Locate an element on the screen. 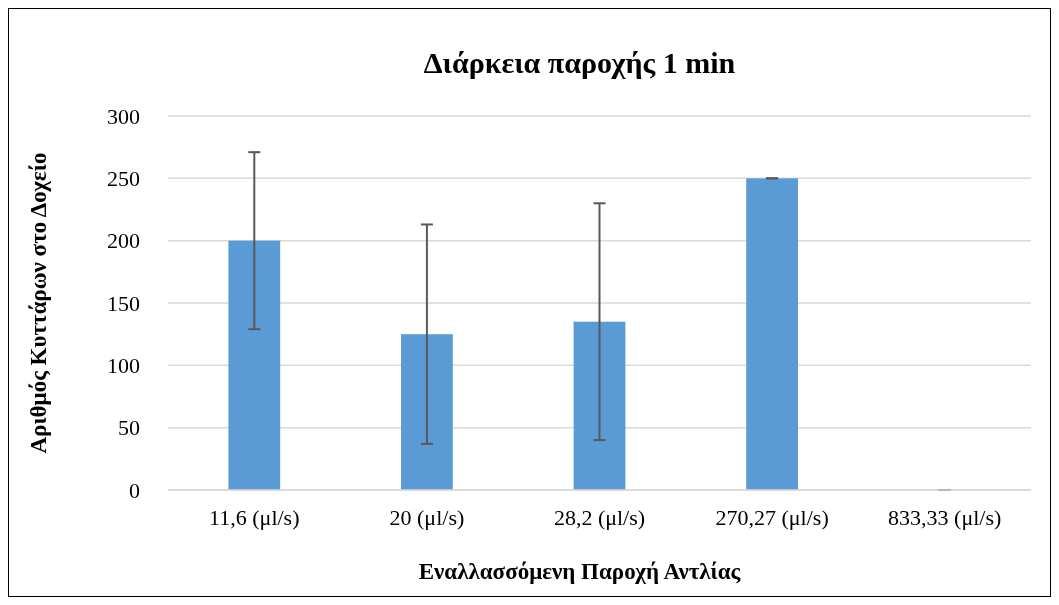 Image resolution: width=1059 pixels, height=605 pixels. x-tick-label: 11,6 (μl/s) is located at coordinates (254, 517).